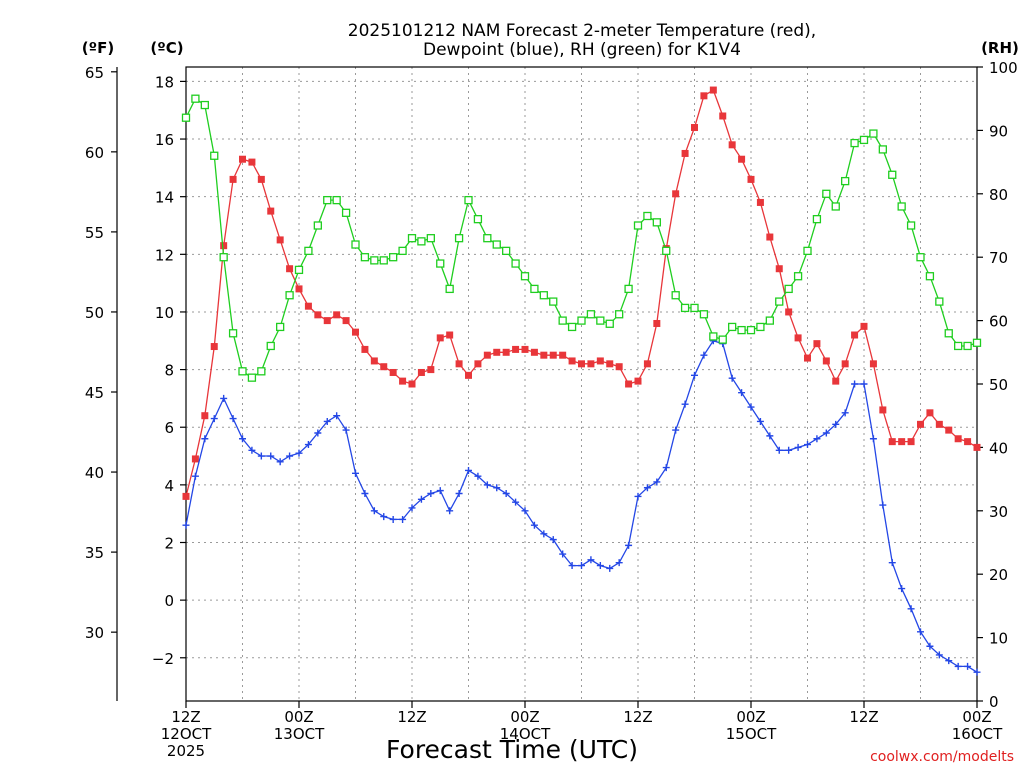  I want to click on rh-tick-label: 100, so click(1003, 68).